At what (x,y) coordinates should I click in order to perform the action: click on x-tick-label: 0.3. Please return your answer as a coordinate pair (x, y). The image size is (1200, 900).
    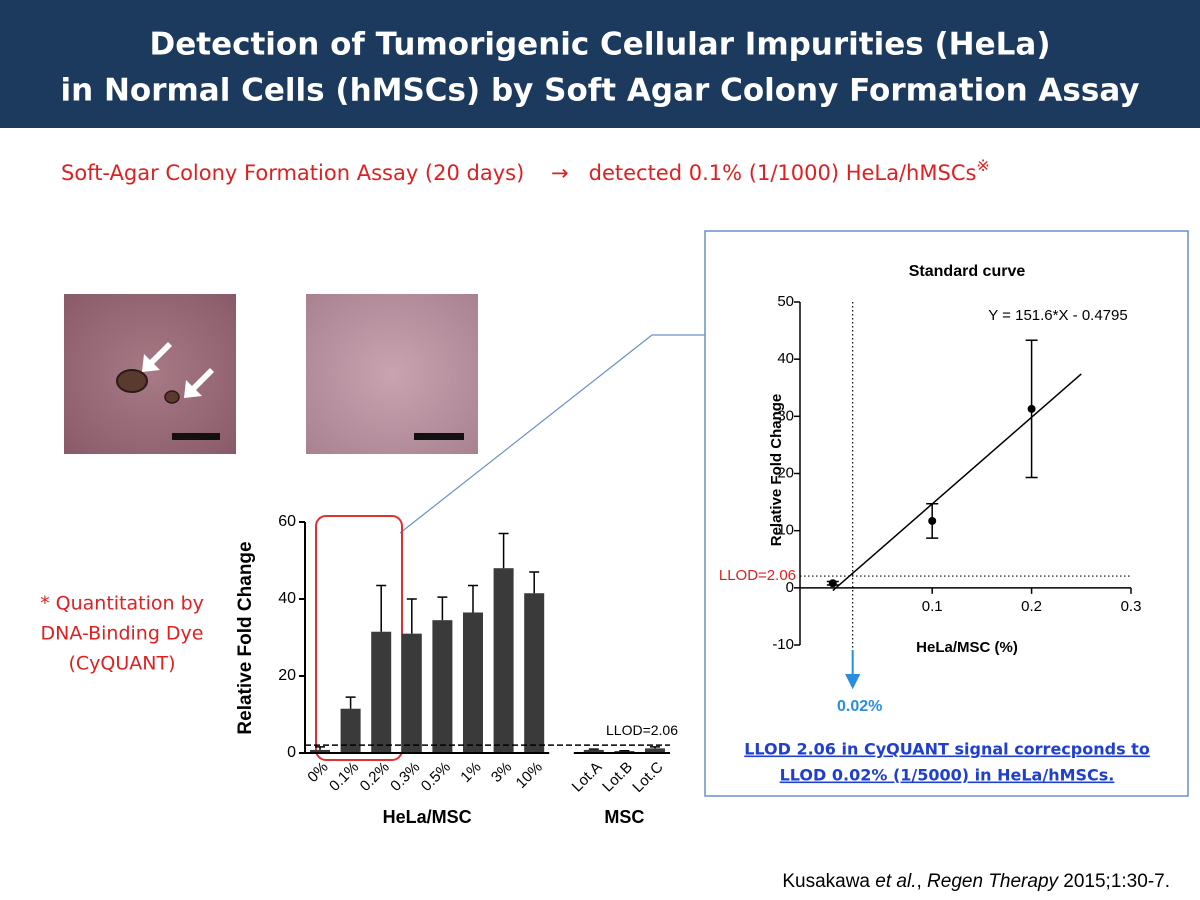
    Looking at the image, I should click on (1131, 606).